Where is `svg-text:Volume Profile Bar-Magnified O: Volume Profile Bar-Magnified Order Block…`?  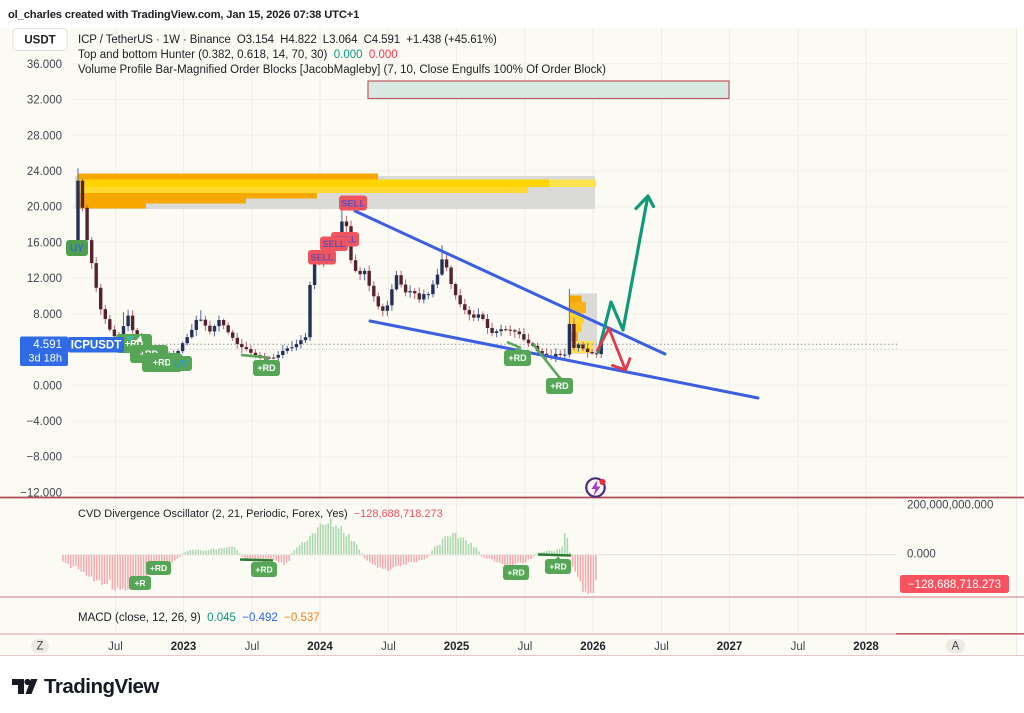 svg-text:Volume Profile Bar-Magnified O: Volume Profile Bar-Magnified Order Block… is located at coordinates (342, 70).